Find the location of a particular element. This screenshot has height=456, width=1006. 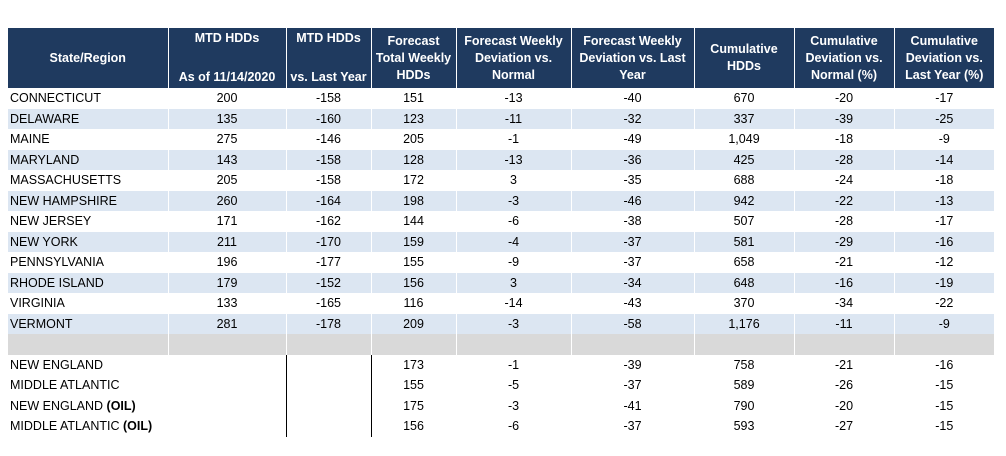

cell-cum: 370 is located at coordinates (744, 303).